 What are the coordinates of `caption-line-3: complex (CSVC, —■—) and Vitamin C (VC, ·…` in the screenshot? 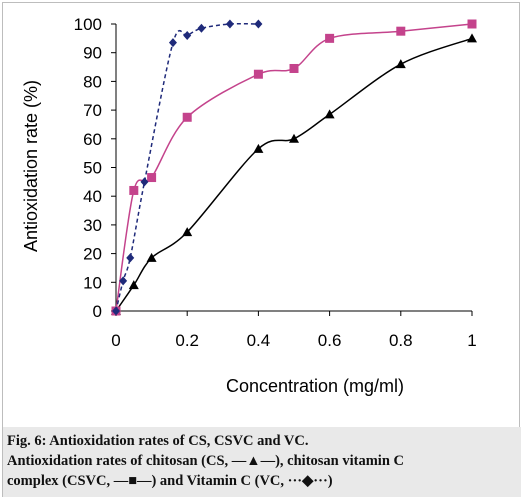 It's located at (170, 481).